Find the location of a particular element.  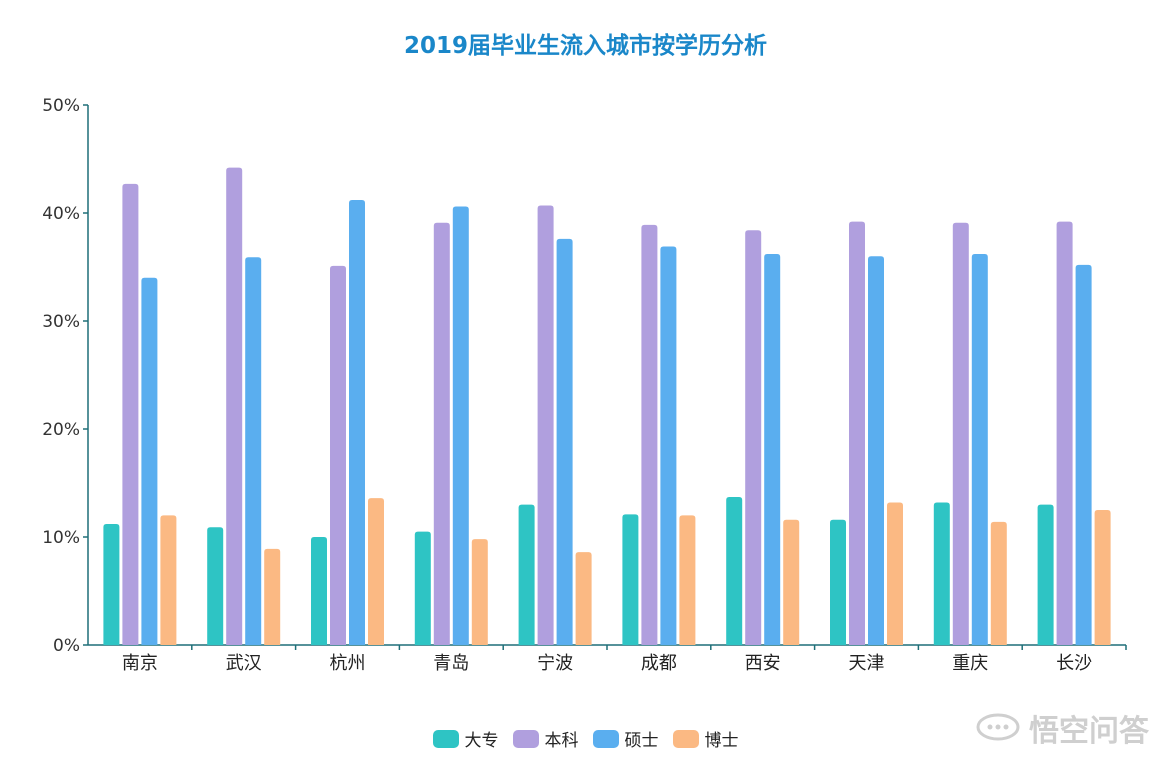

x-tick-label: 成都 is located at coordinates (659, 663).